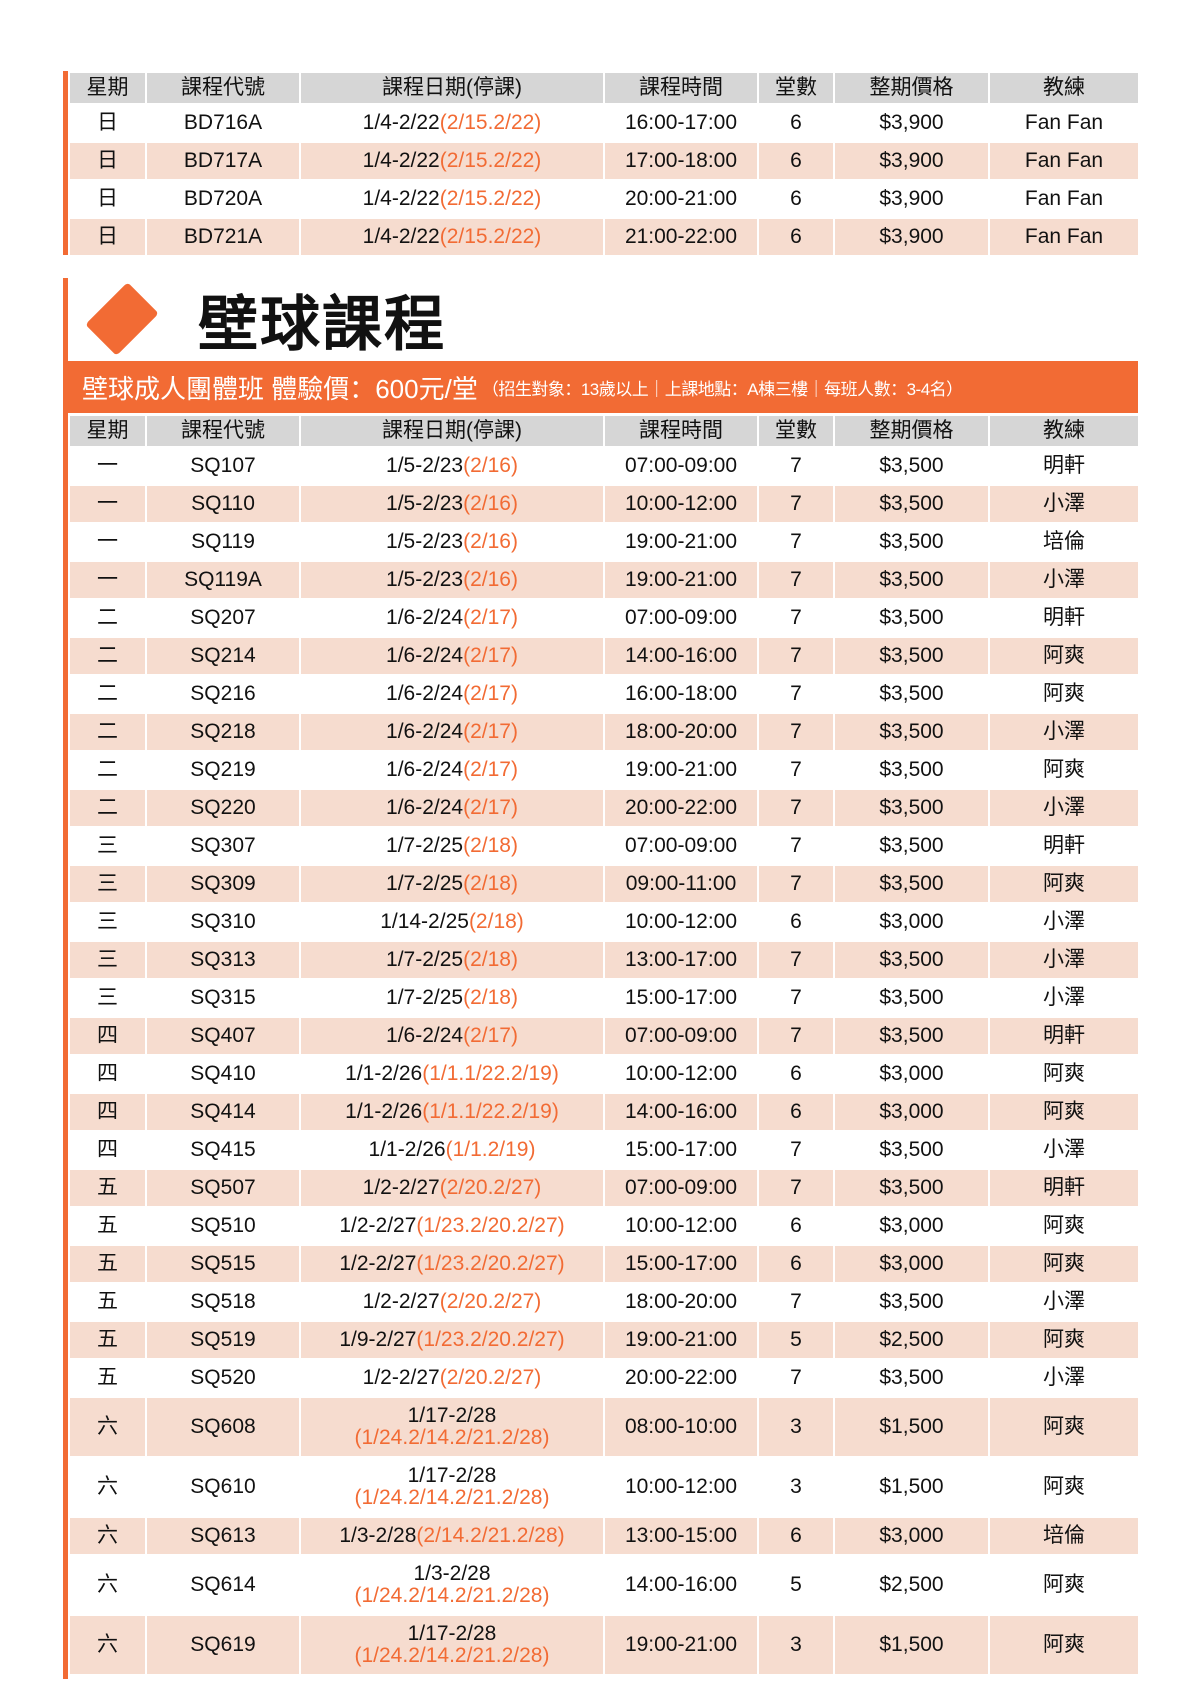 The width and height of the screenshot is (1200, 1697). I want to click on cell-code: SQ313, so click(223, 960).